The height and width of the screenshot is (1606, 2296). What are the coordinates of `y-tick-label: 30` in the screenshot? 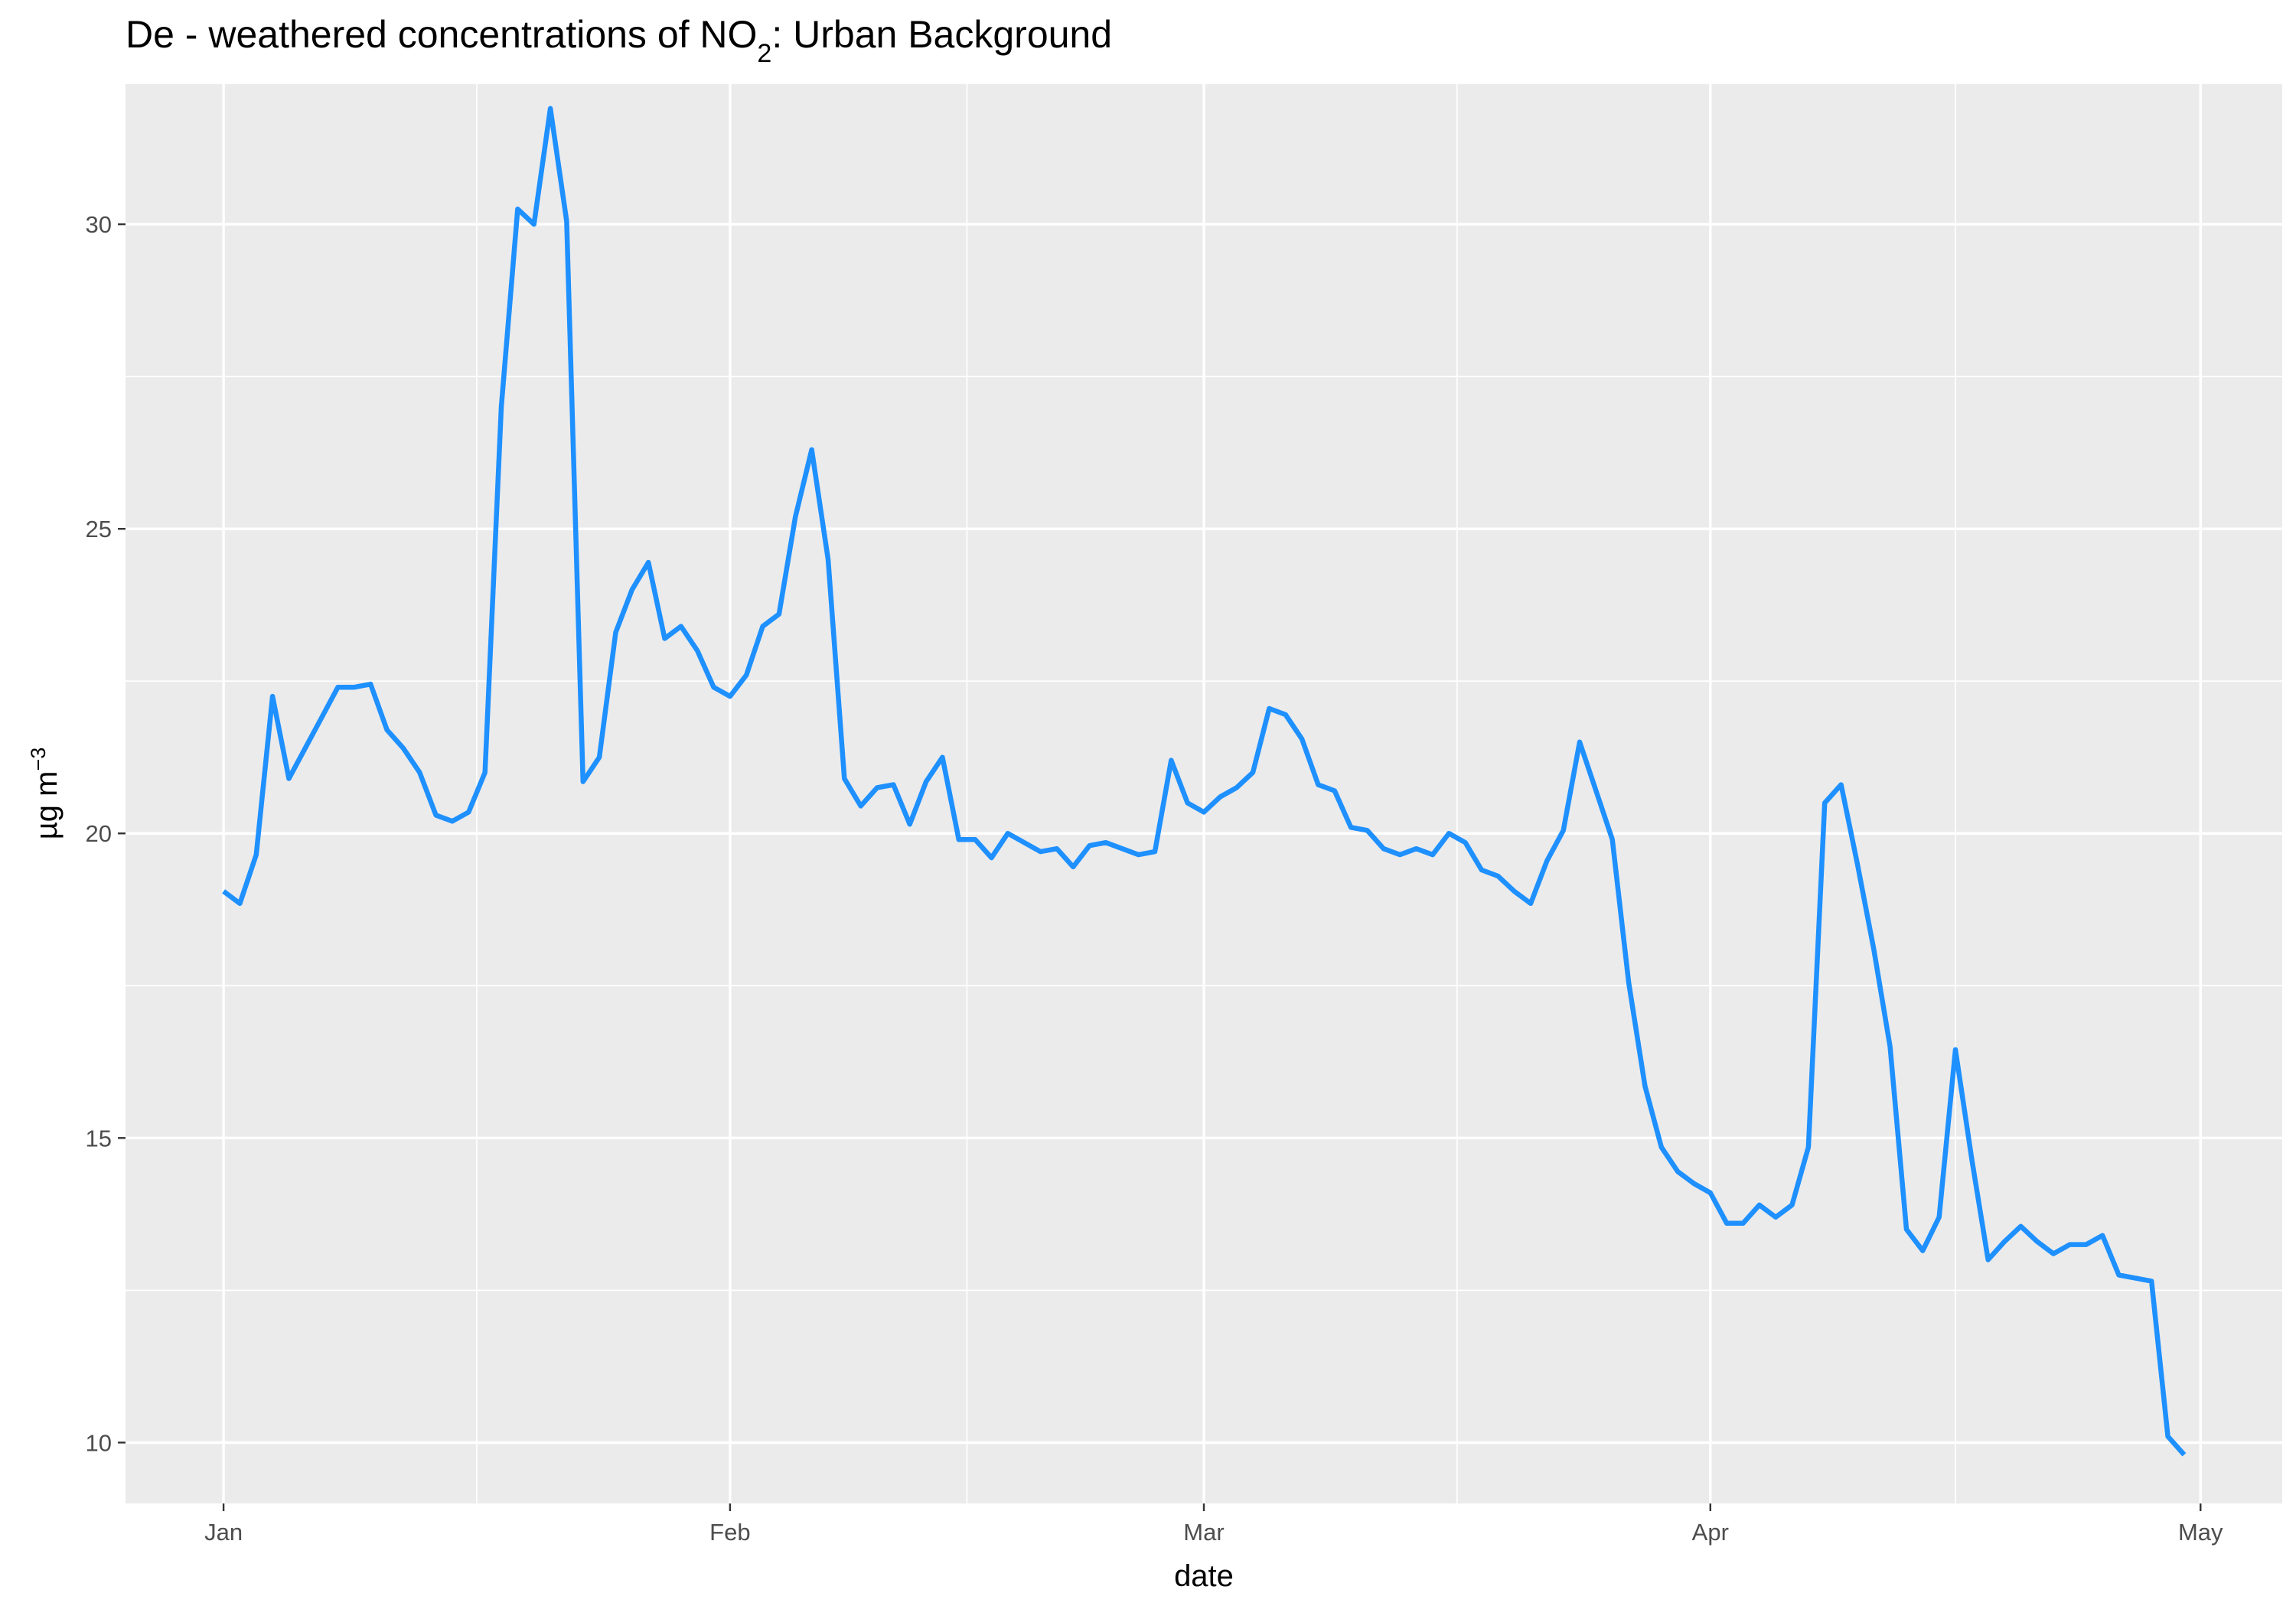 It's located at (99, 224).